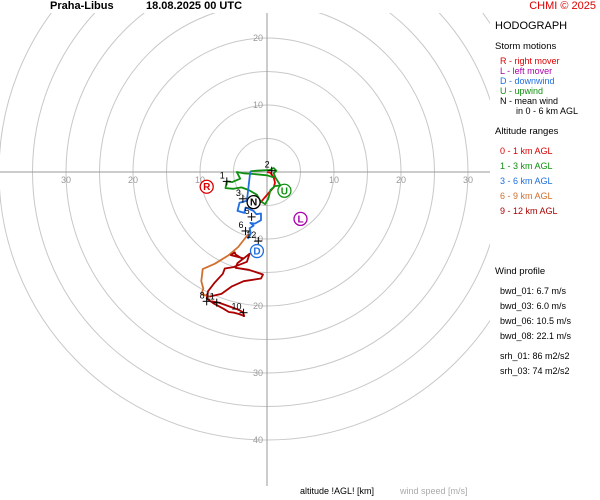 The width and height of the screenshot is (600, 500). Describe the element at coordinates (527, 131) in the screenshot. I see `altitude-ranges-heading: Altitude ranges` at that location.